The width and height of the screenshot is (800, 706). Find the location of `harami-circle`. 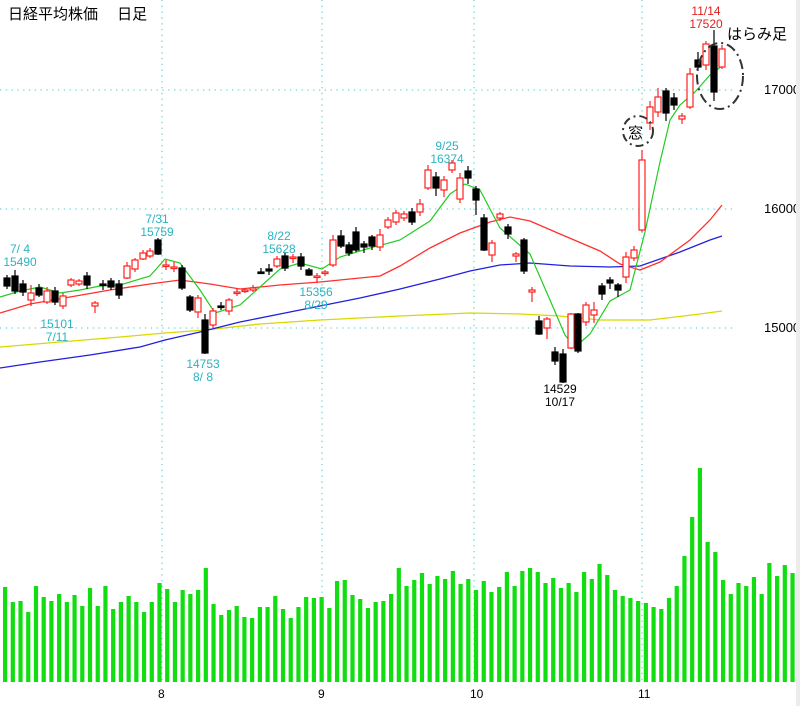

harami-circle is located at coordinates (720, 76).